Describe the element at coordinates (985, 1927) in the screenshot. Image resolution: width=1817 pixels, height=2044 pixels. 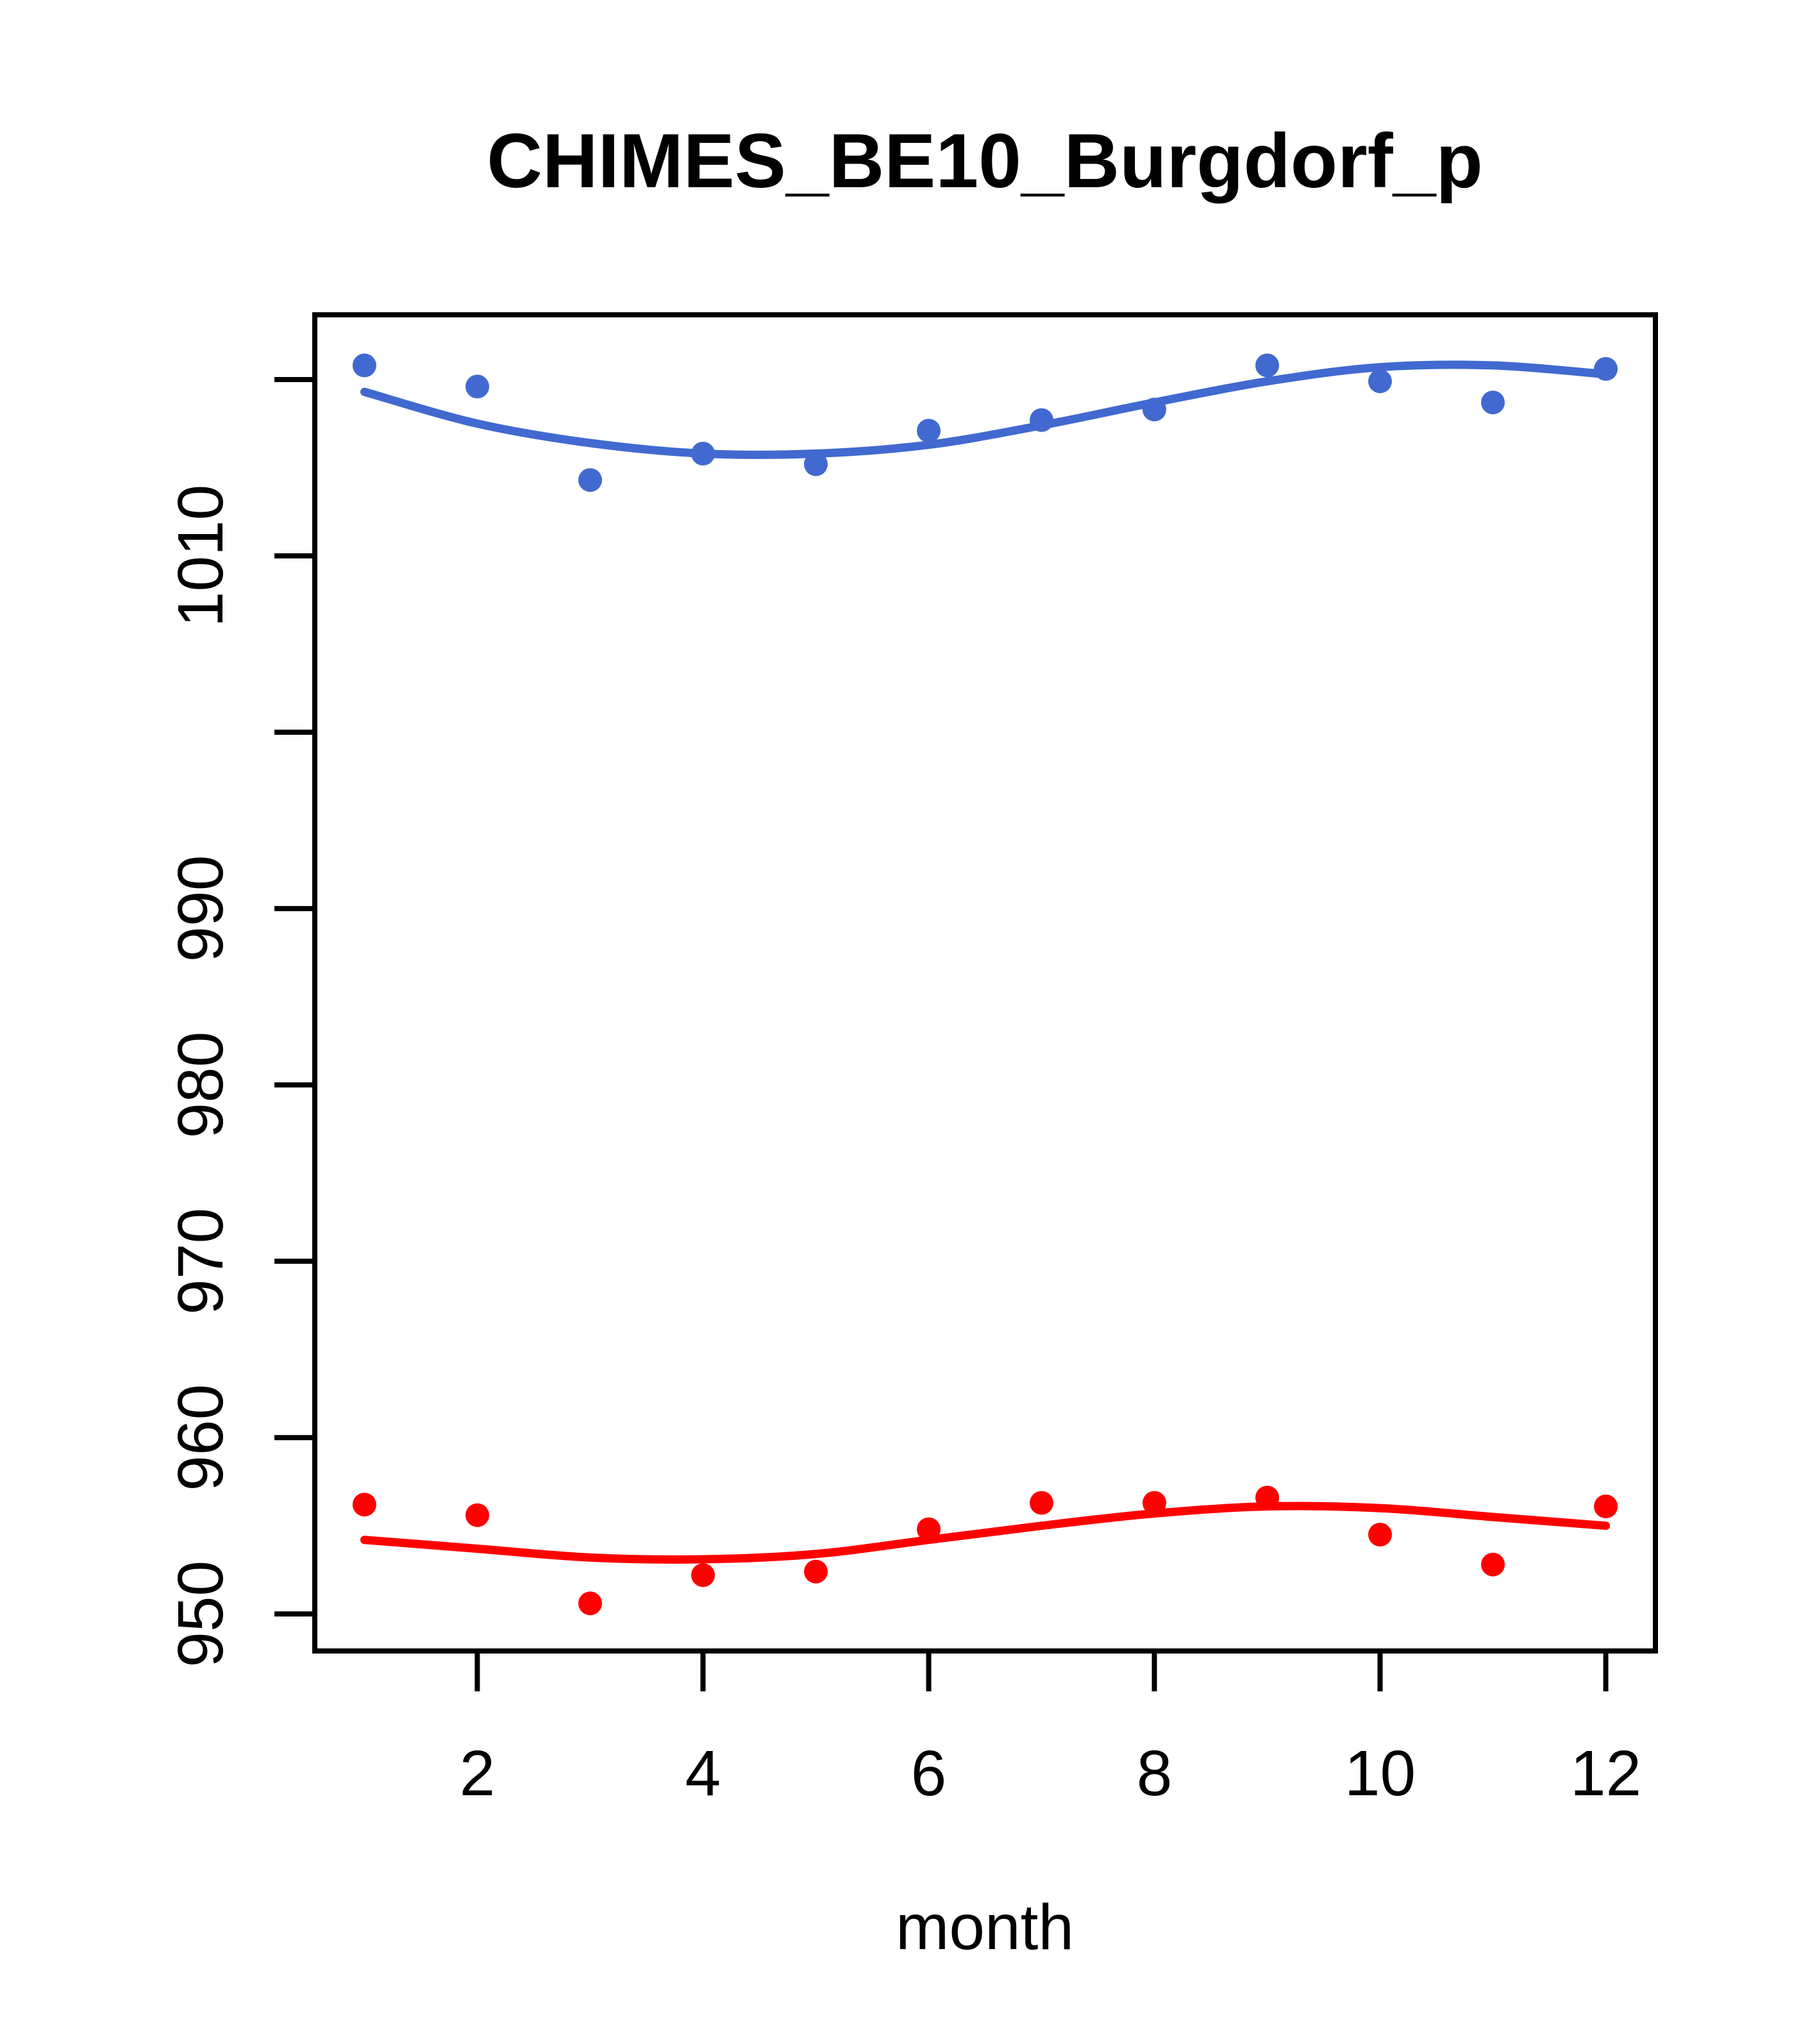
I see `x-axis-title: month` at that location.